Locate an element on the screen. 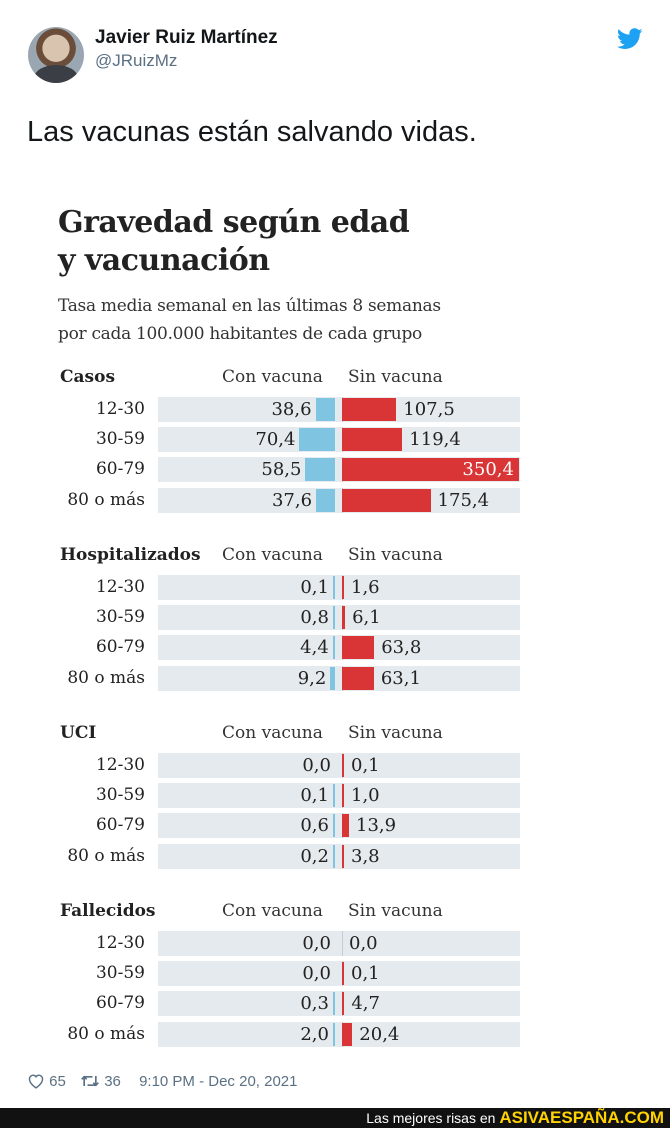 Image resolution: width=670 pixels, height=1128 pixels. section-header: Fallecidos Con vacuna Sin vacuna is located at coordinates (335, 911).